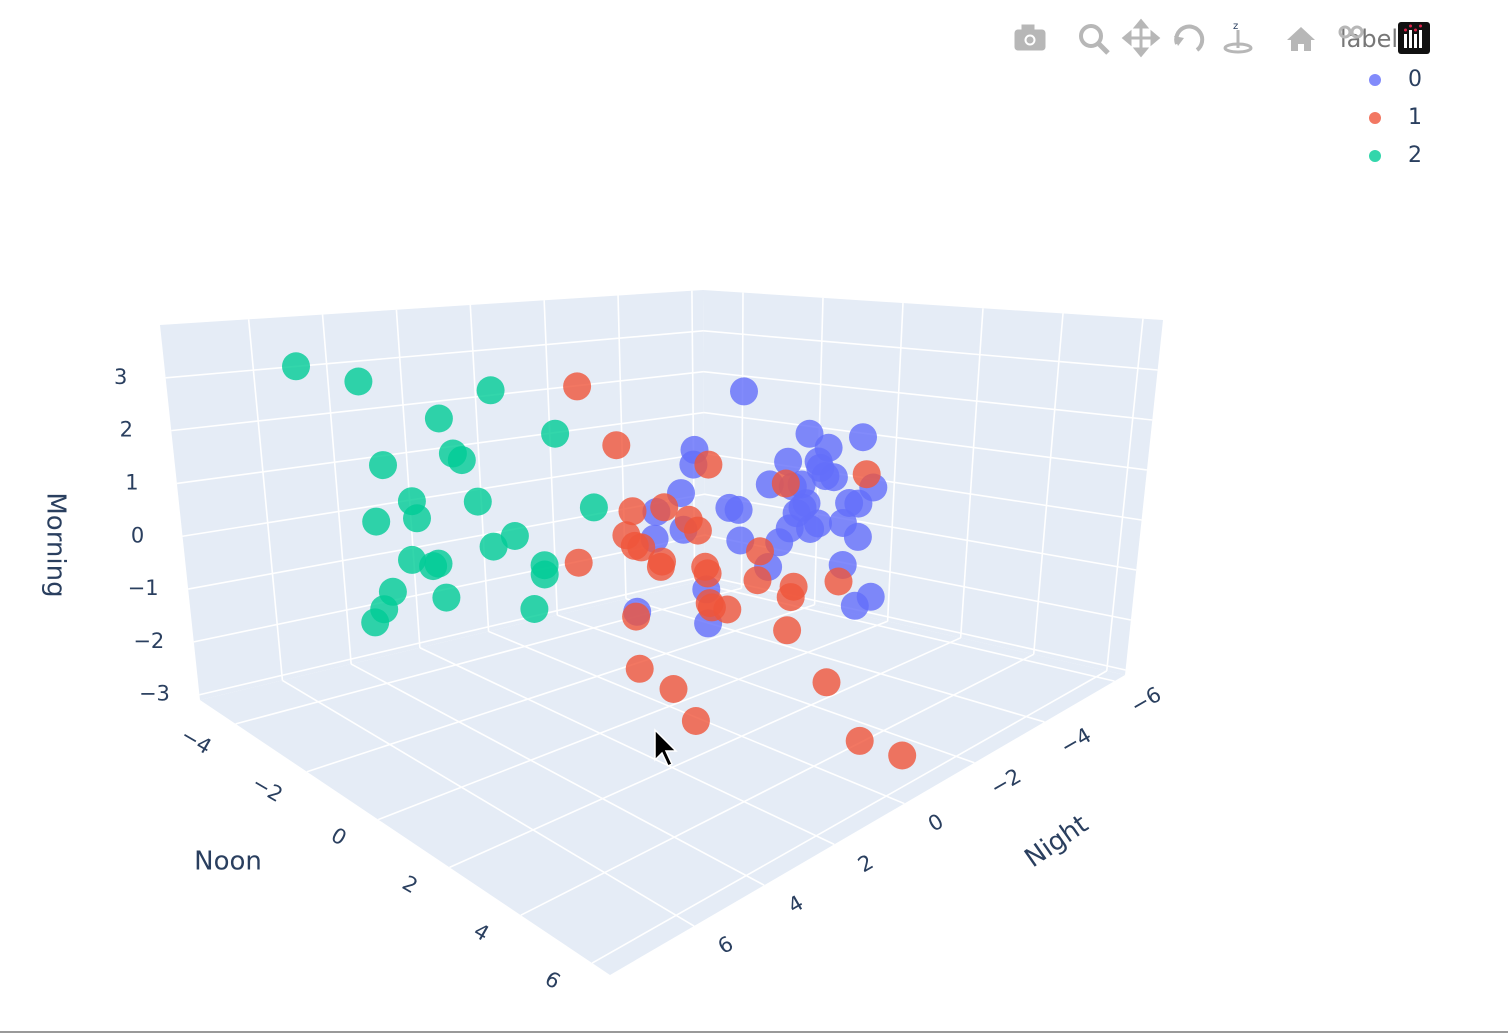 This screenshot has width=1508, height=1034. Describe the element at coordinates (1351, 32) in the screenshot. I see `hover-icon` at that location.